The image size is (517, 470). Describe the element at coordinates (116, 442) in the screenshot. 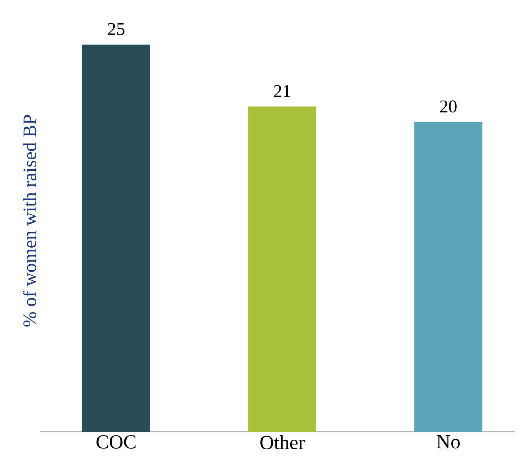

I see `x-tick-label: COC` at that location.